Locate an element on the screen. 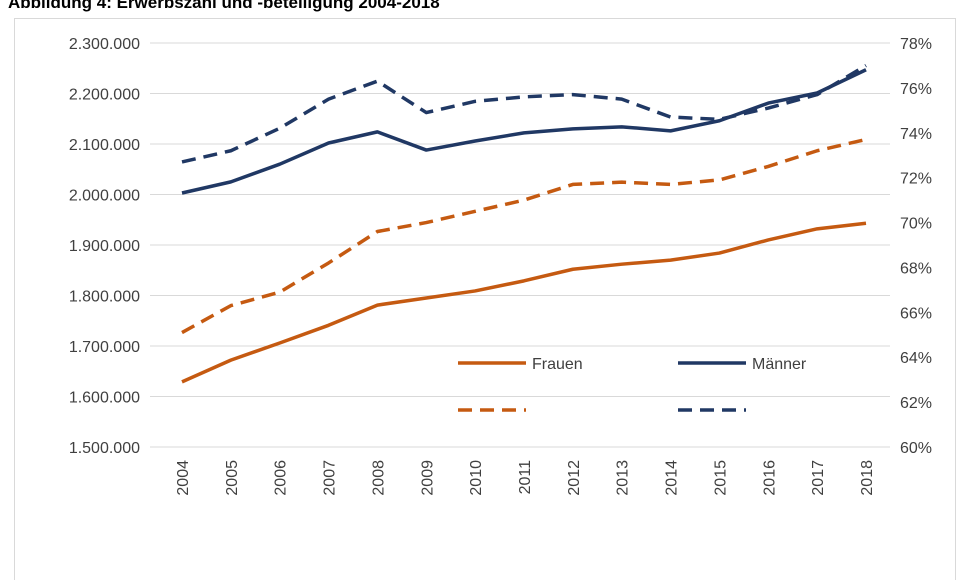 This screenshot has width=957, height=580. y2-tick-label: 60% is located at coordinates (916, 448).